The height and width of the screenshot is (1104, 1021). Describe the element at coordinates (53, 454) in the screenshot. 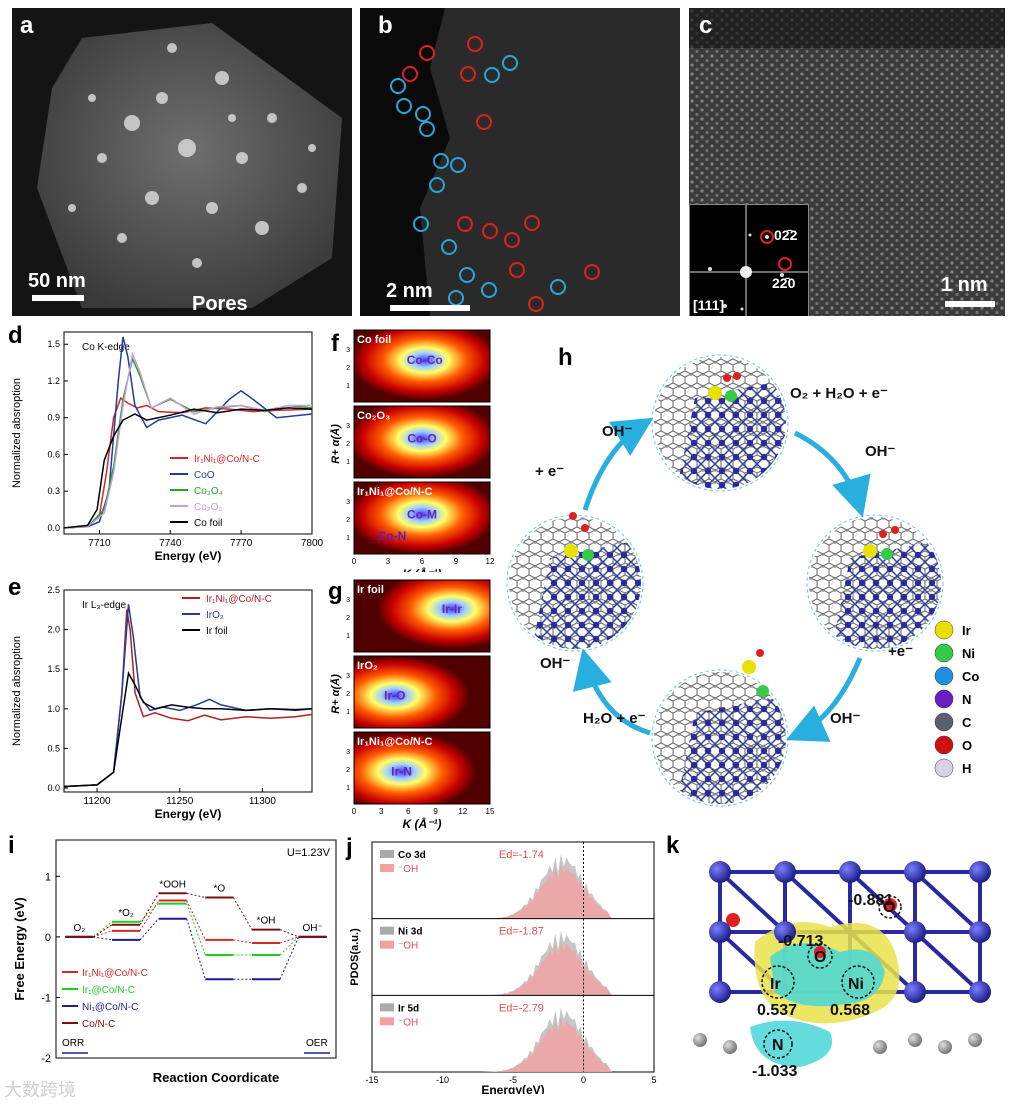

I see `y-tick-label: 0.6` at that location.